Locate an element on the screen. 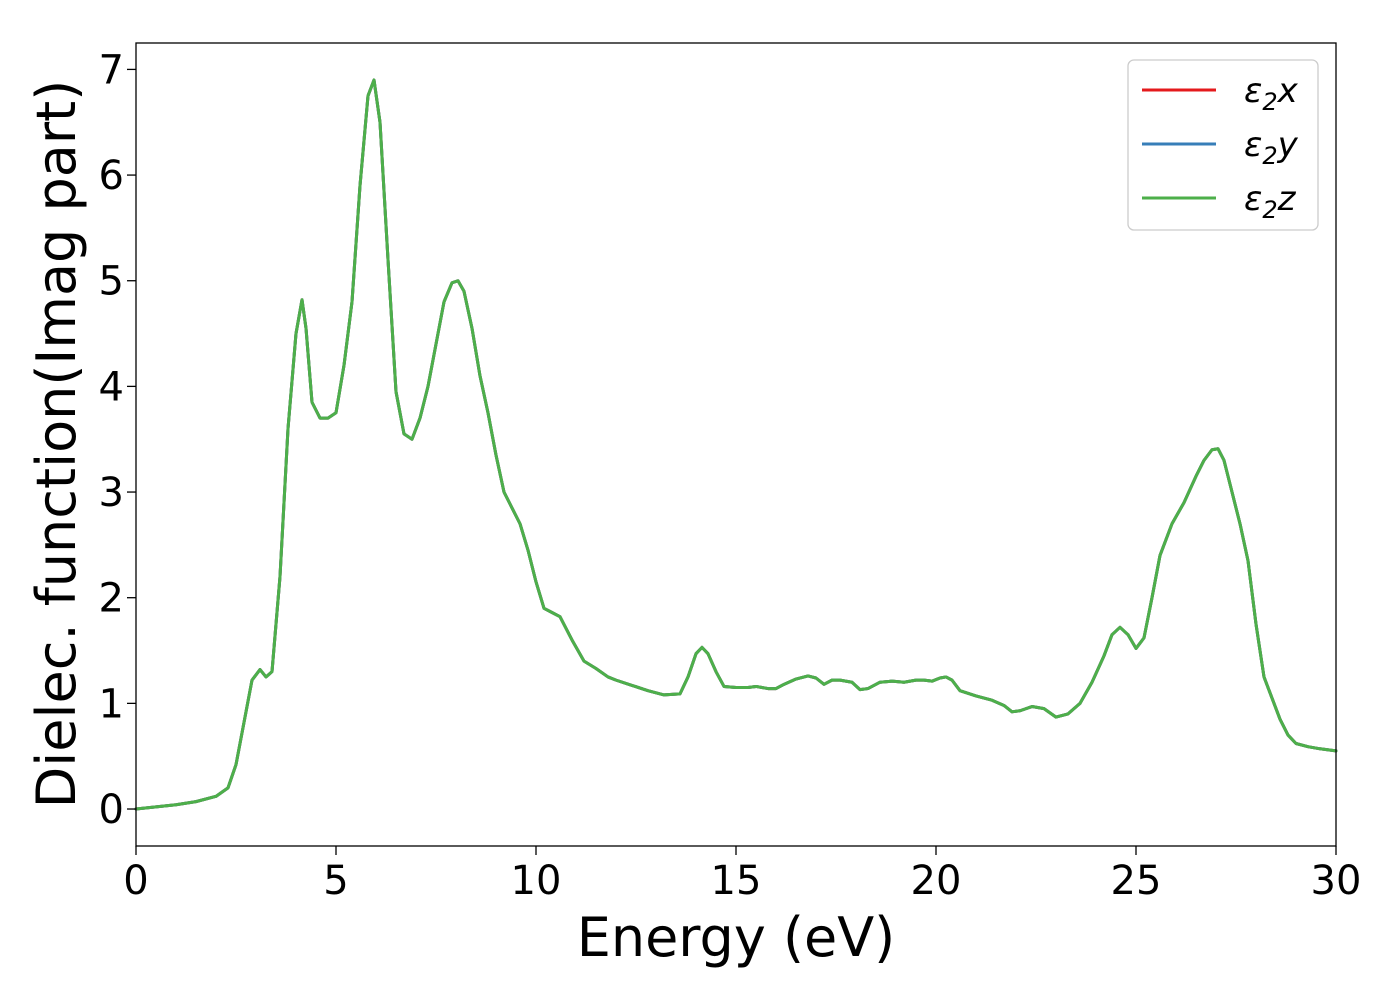 The height and width of the screenshot is (1000, 1400). y-tick-label: 1 is located at coordinates (111, 704).